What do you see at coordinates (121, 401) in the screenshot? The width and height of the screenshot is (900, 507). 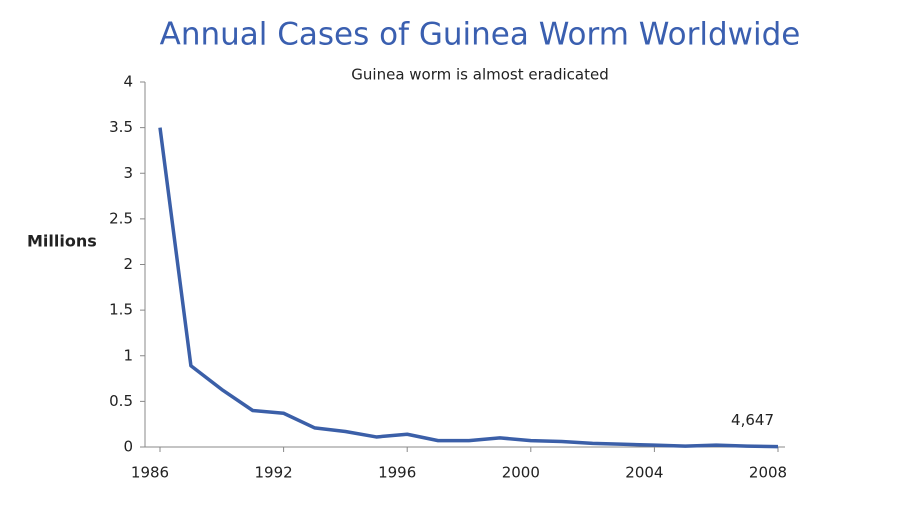 I see `y-tick-label: 0.5` at bounding box center [121, 401].